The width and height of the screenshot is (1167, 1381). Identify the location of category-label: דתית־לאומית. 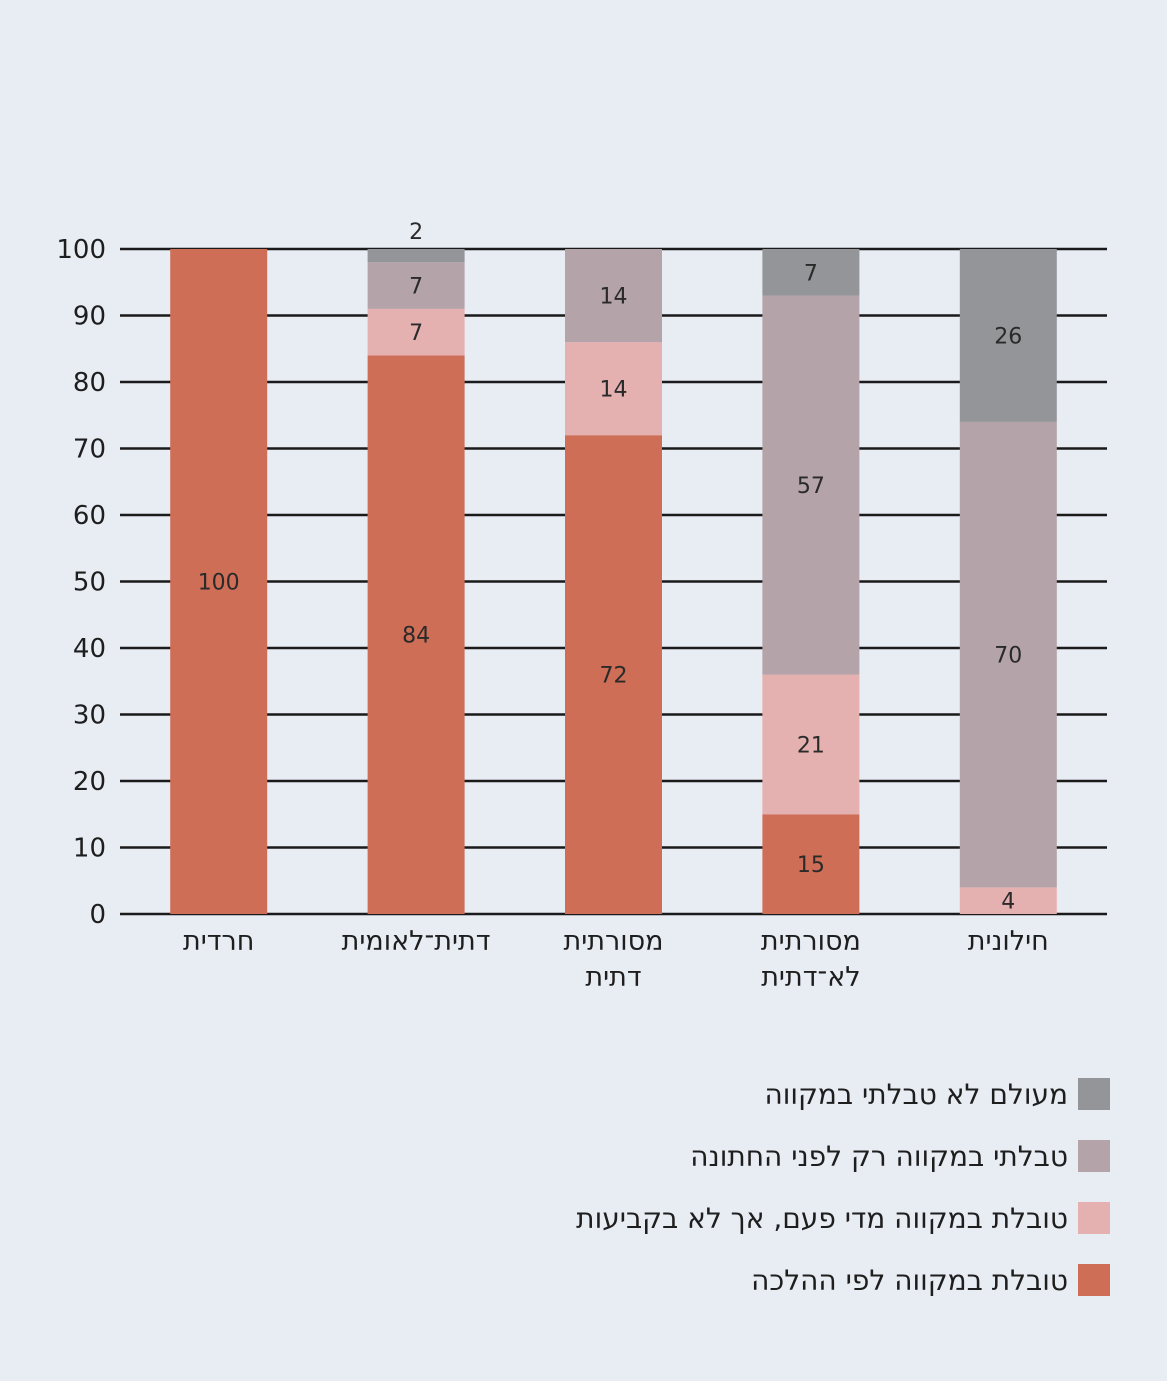
(416, 941).